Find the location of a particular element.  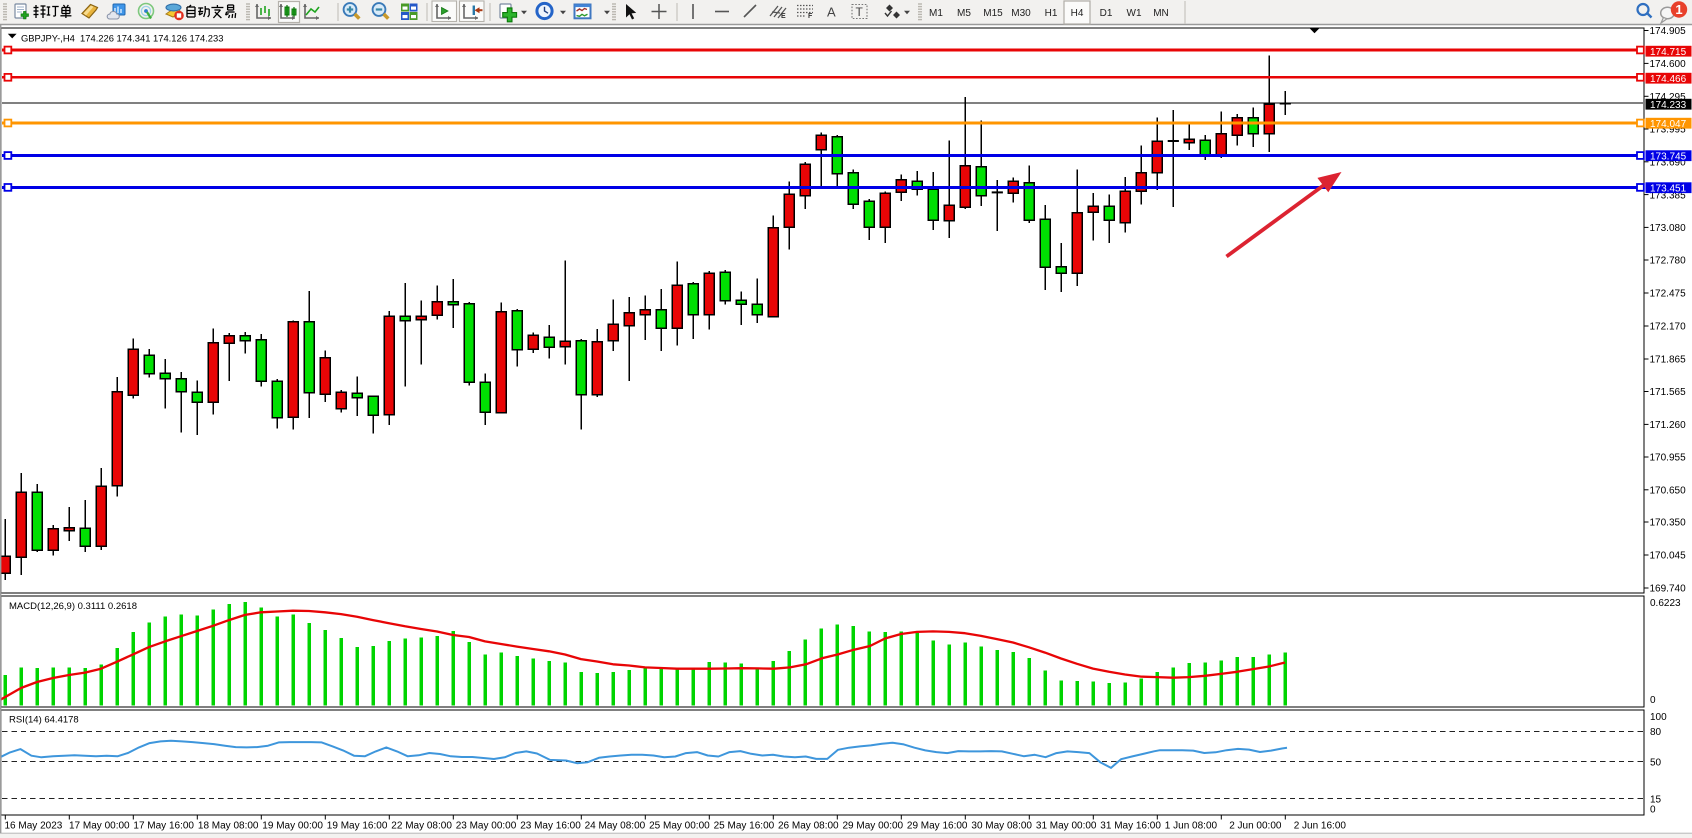

svg-text: M30 is located at coordinates (1021, 13).